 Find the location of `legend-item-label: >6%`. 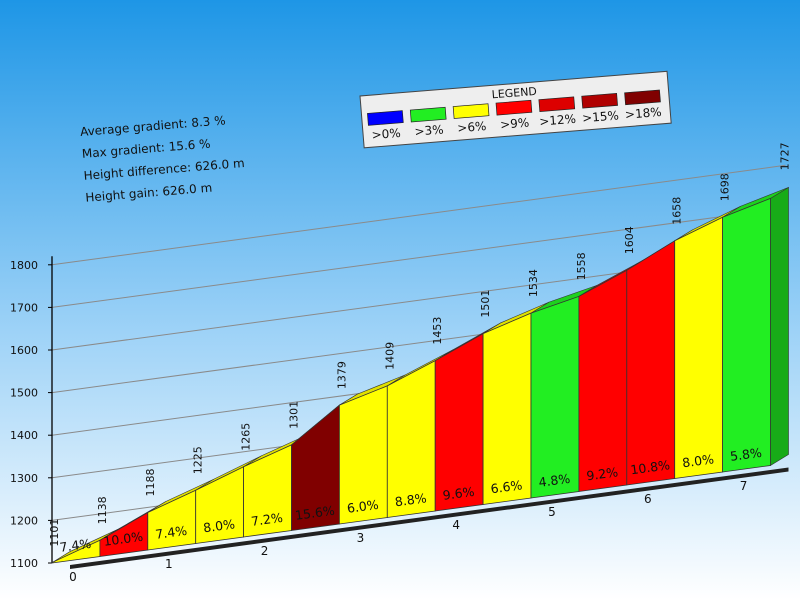

legend-item-label: >6% is located at coordinates (472, 127).